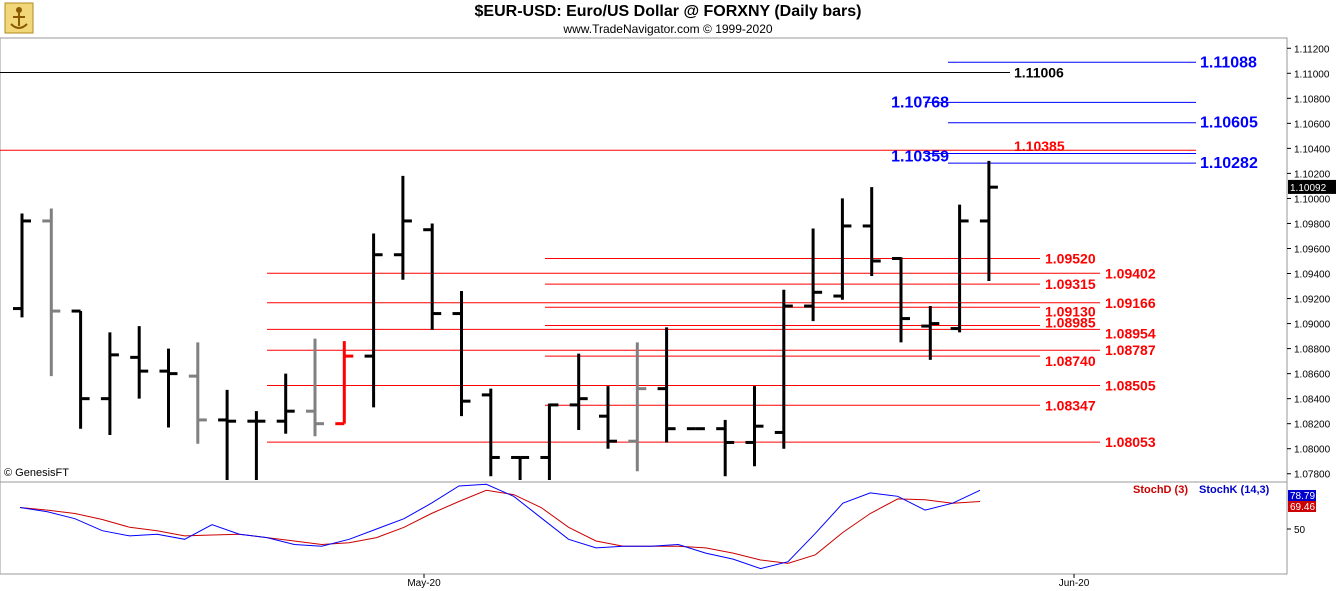 This screenshot has height=591, width=1336. What do you see at coordinates (1074, 583) in the screenshot?
I see `time-tick-label: Jun-20` at bounding box center [1074, 583].